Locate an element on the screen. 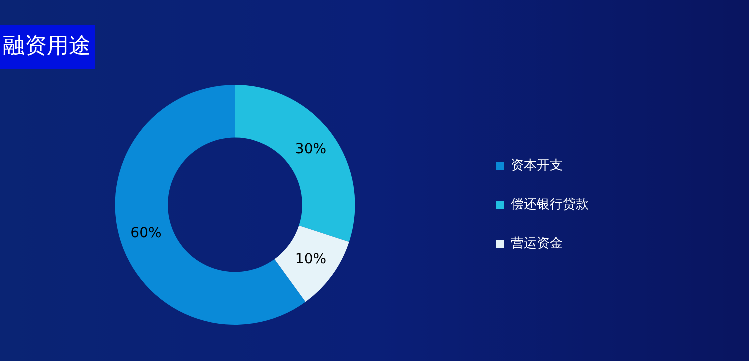 The width and height of the screenshot is (749, 361). data-label: 10% is located at coordinates (311, 260).